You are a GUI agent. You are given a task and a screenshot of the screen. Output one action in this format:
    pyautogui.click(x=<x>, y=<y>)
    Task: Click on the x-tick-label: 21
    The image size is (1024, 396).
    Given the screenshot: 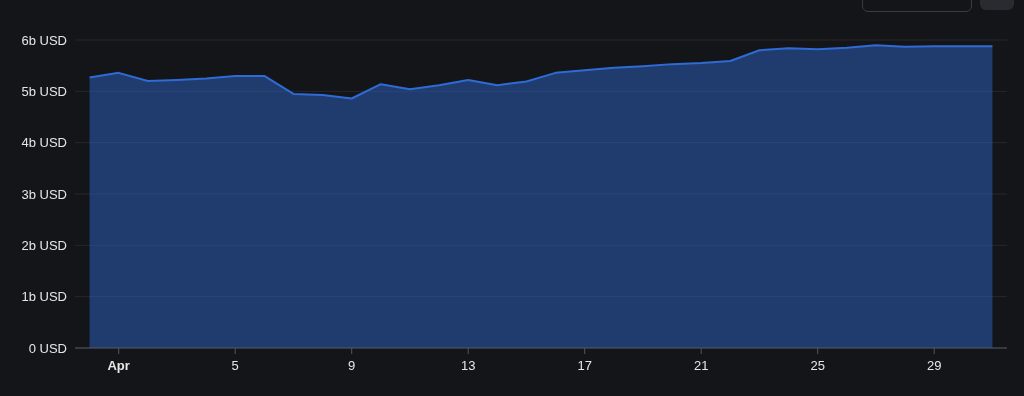 What is the action you would take?
    pyautogui.click(x=701, y=365)
    